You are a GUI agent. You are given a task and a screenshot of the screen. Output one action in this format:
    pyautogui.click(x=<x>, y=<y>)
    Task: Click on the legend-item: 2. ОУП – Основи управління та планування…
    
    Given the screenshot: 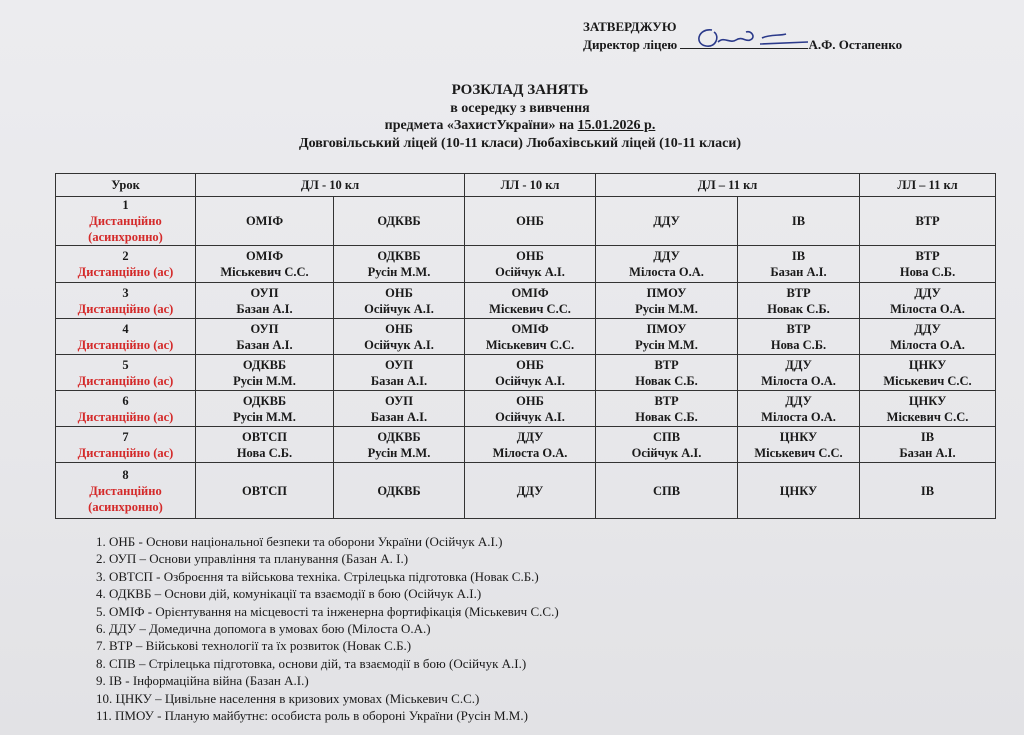 What is the action you would take?
    pyautogui.click(x=252, y=559)
    